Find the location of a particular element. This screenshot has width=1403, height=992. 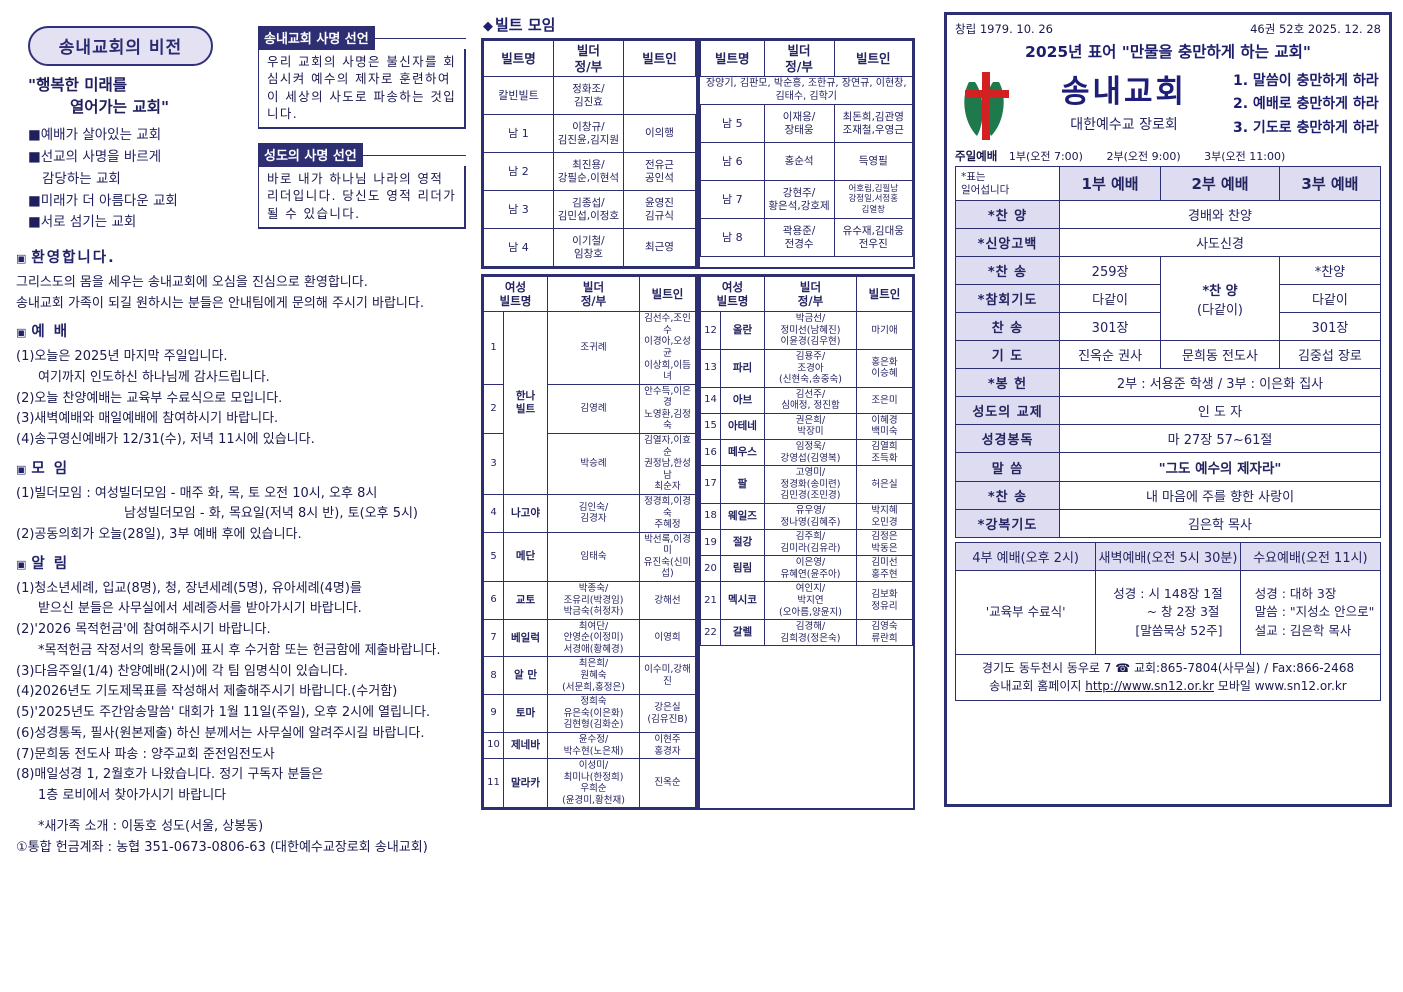

table-row: 5 메단 임태숙 박선록,이경미 유진숙(신미섭) is located at coordinates (590, 557).